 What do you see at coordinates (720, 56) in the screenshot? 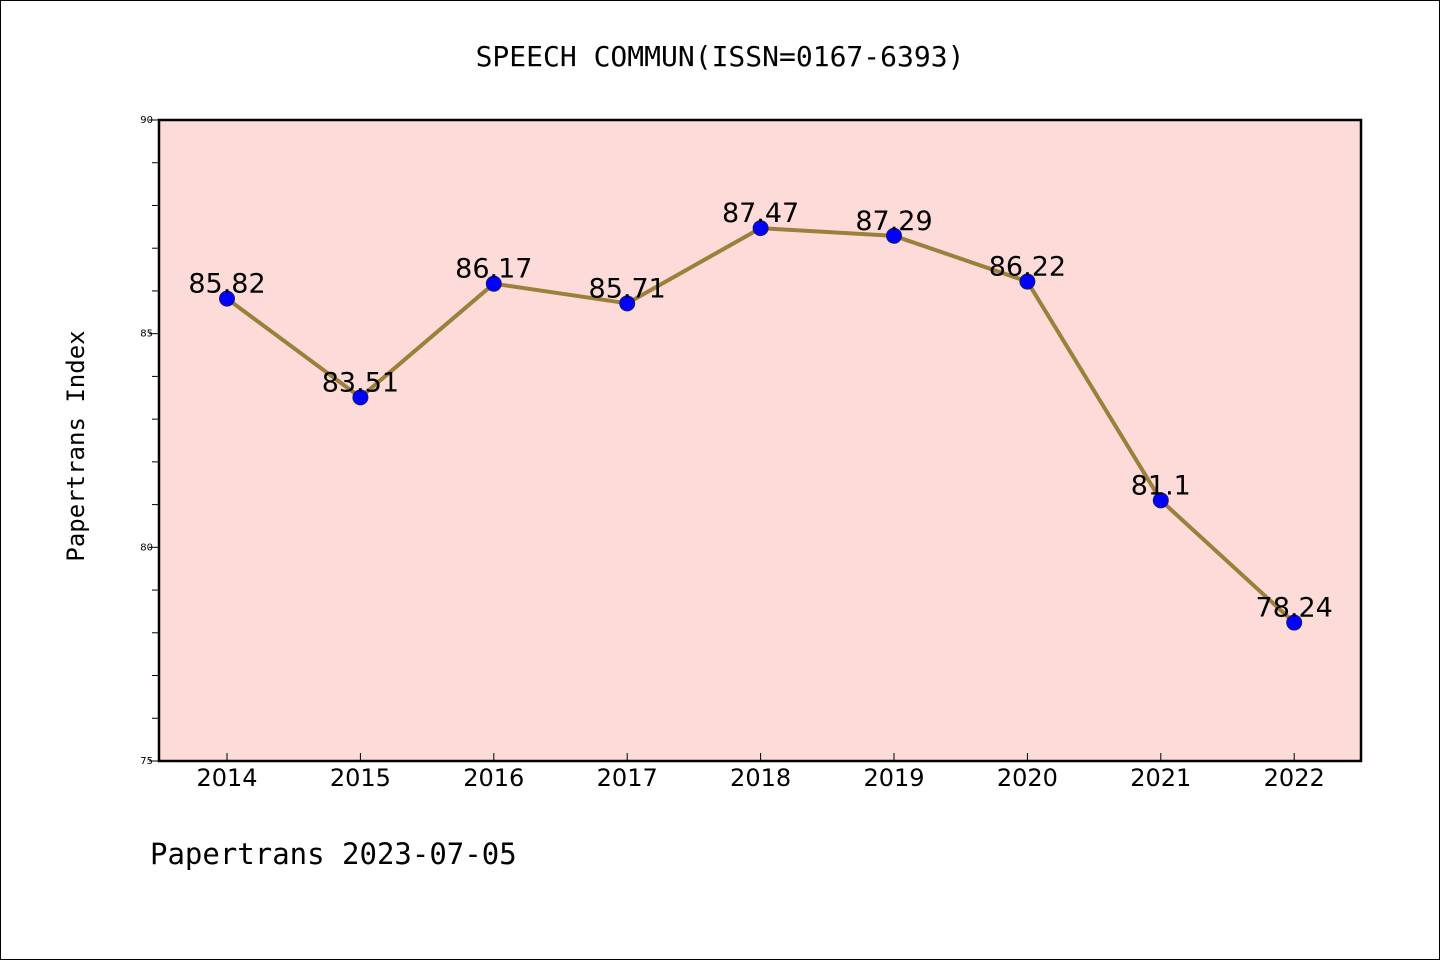
I see `chart-title: SPEECH COMMUN(ISSN=0167-6393)` at bounding box center [720, 56].